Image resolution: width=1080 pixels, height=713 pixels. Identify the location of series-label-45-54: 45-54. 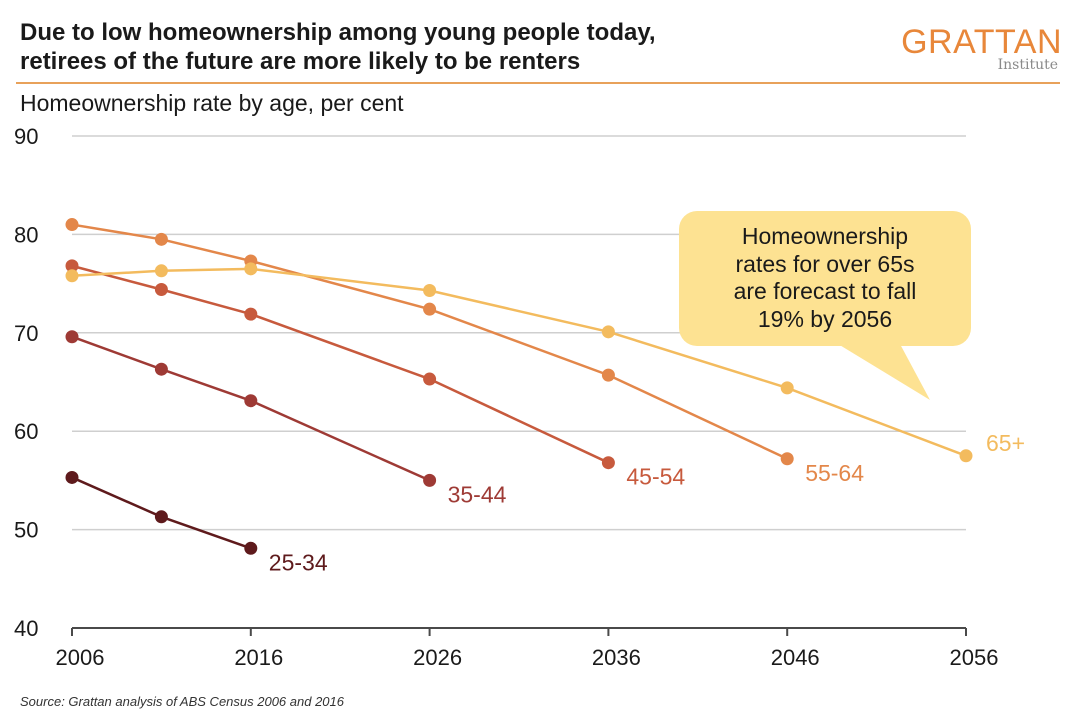
(655, 477).